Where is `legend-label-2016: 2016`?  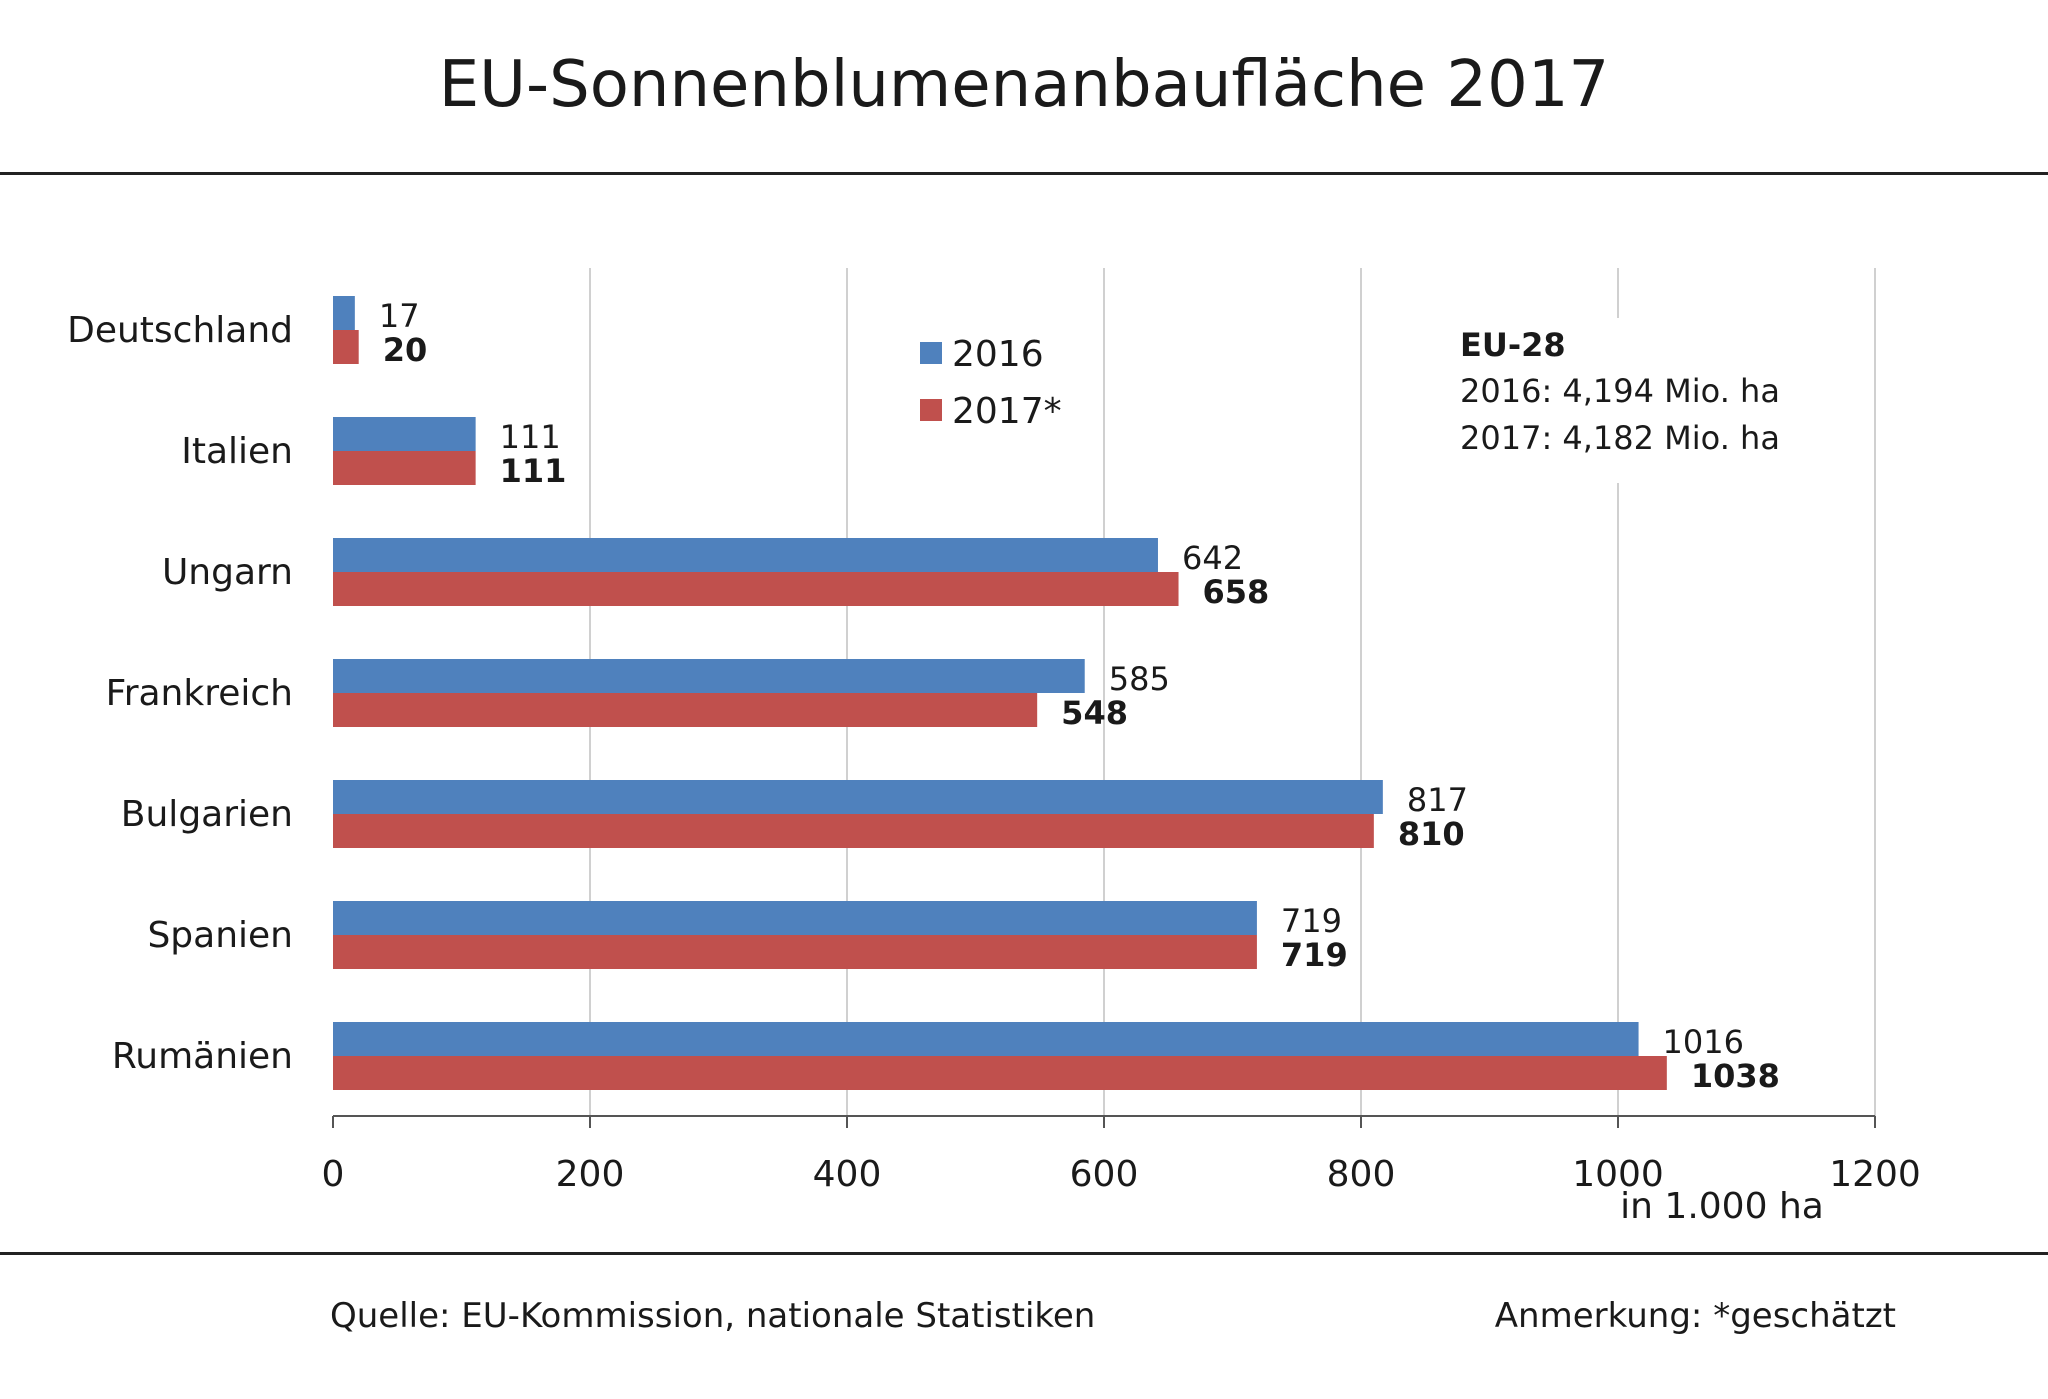
legend-label-2016: 2016 is located at coordinates (998, 354).